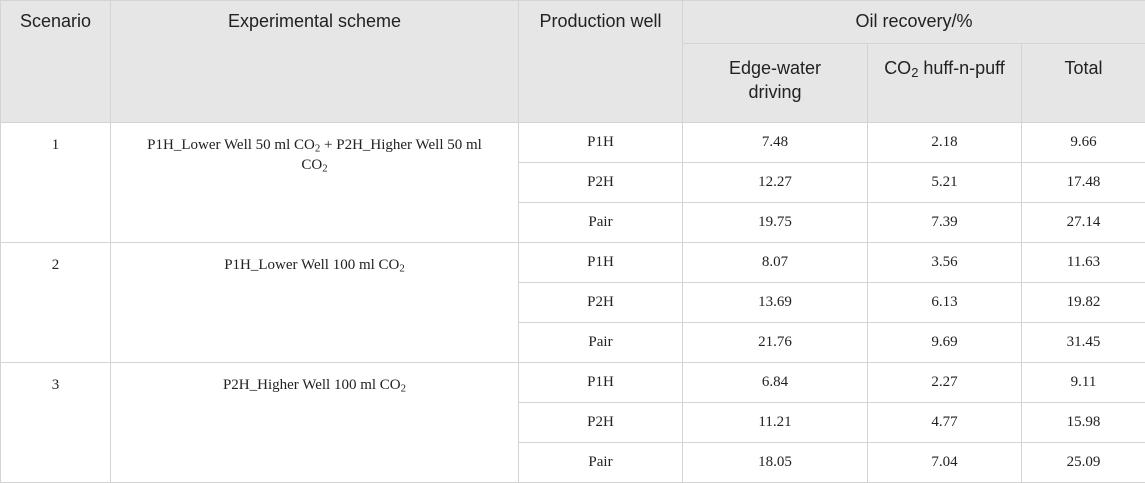 This screenshot has height=483, width=1145. What do you see at coordinates (56, 303) in the screenshot?
I see `scenario-cell: 2` at bounding box center [56, 303].